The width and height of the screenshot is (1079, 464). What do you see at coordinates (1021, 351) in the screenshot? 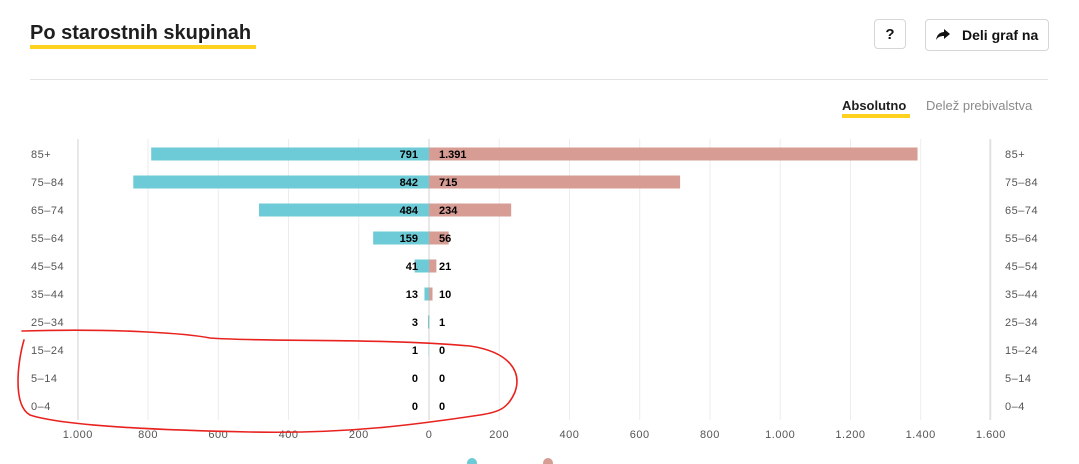
I see `age-group-label-right: 15–24` at bounding box center [1021, 351].